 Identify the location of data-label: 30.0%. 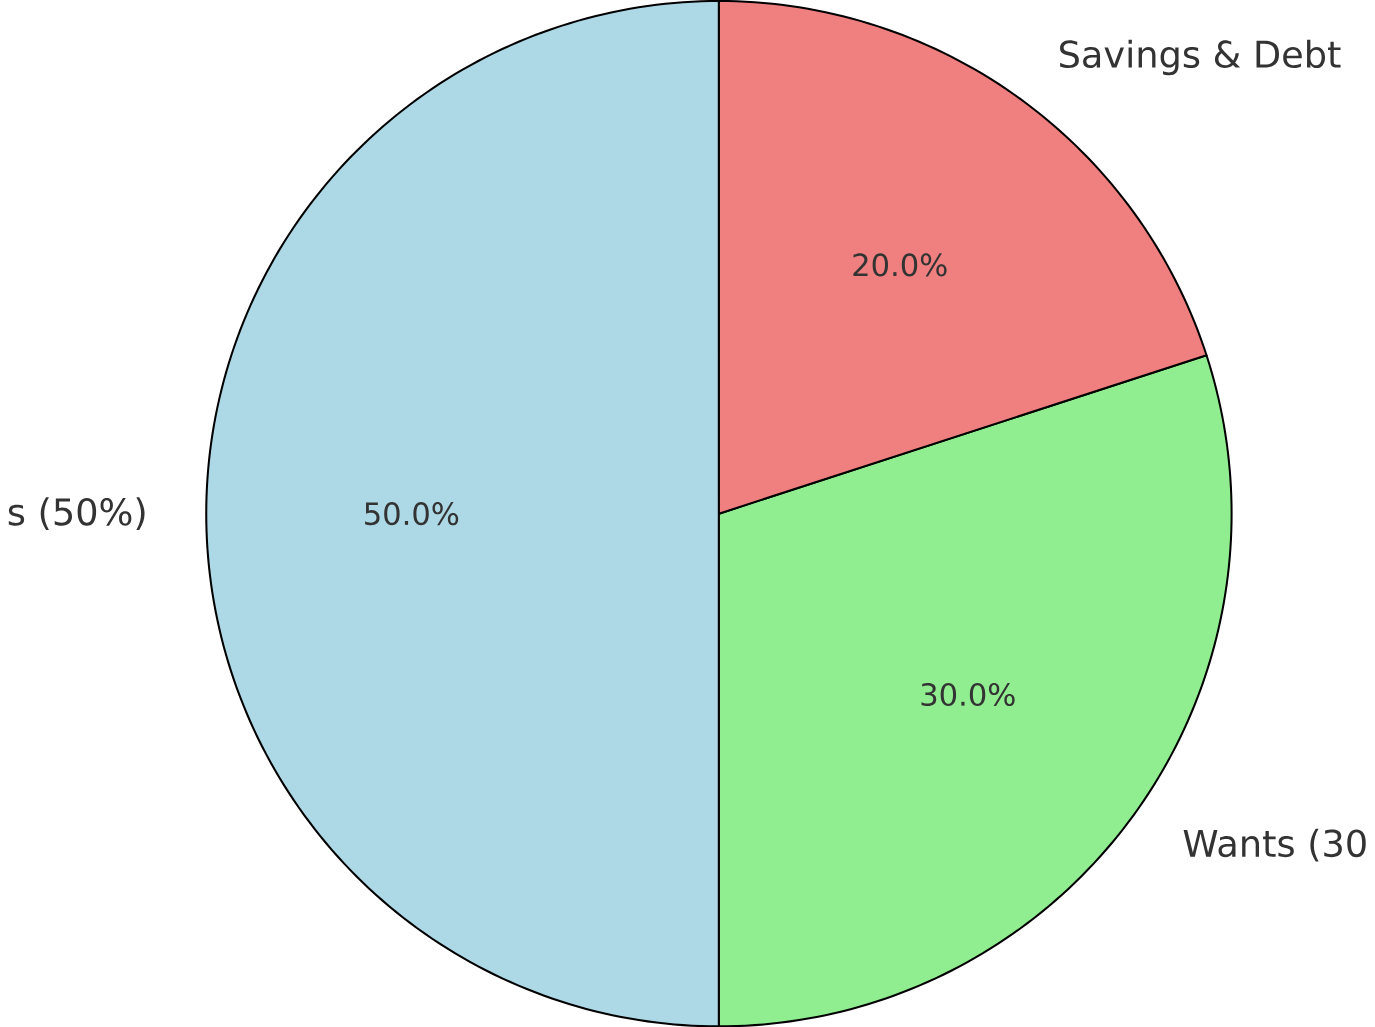
(968, 694).